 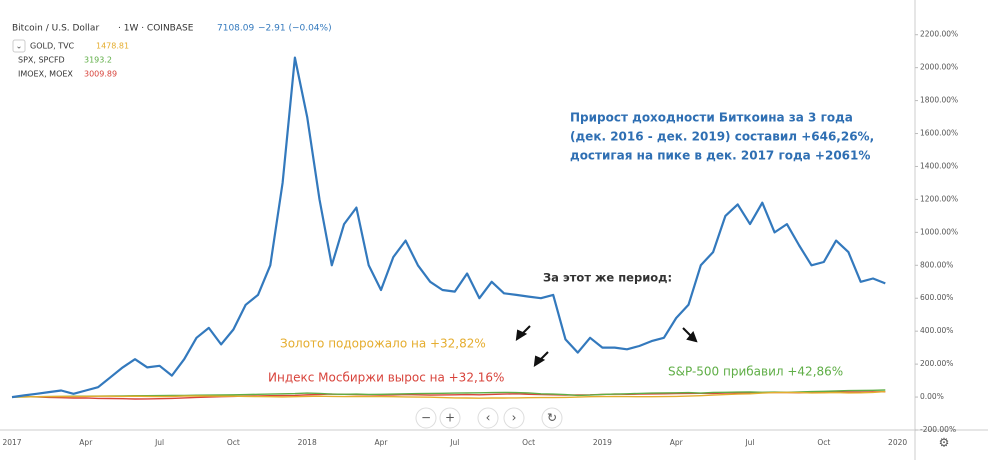 I want to click on note: Прирост доходности Биткоина за 3 года, so click(x=711, y=118).